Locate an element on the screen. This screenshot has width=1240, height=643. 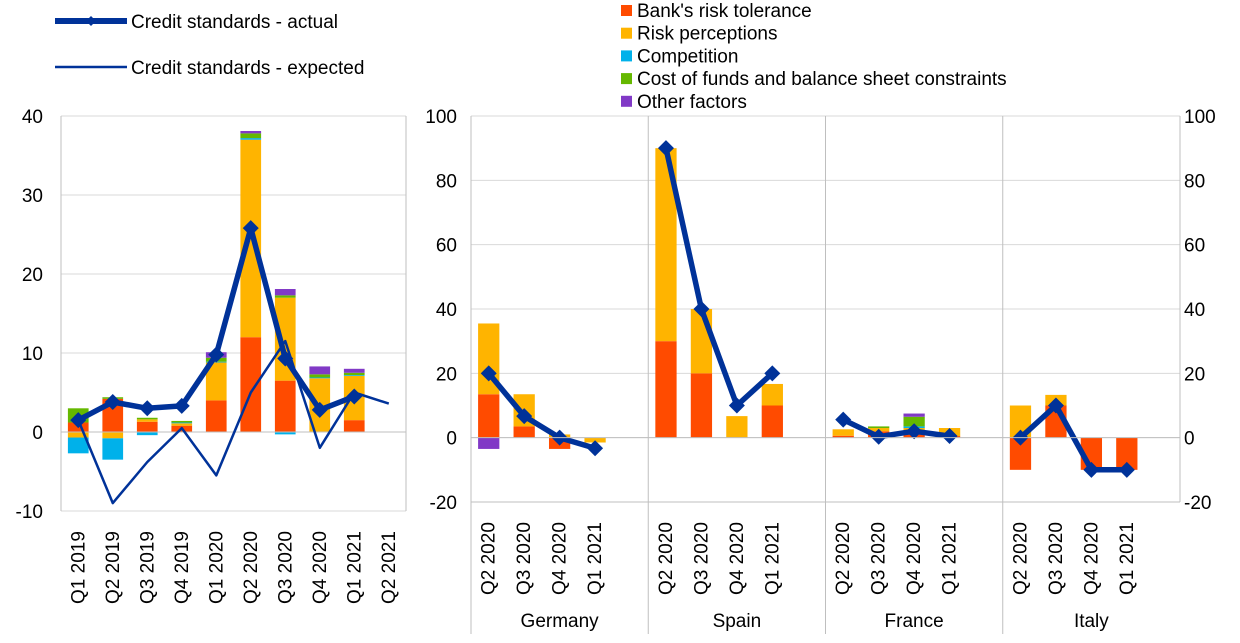
right-ytick-label-left: 100 is located at coordinates (441, 117).